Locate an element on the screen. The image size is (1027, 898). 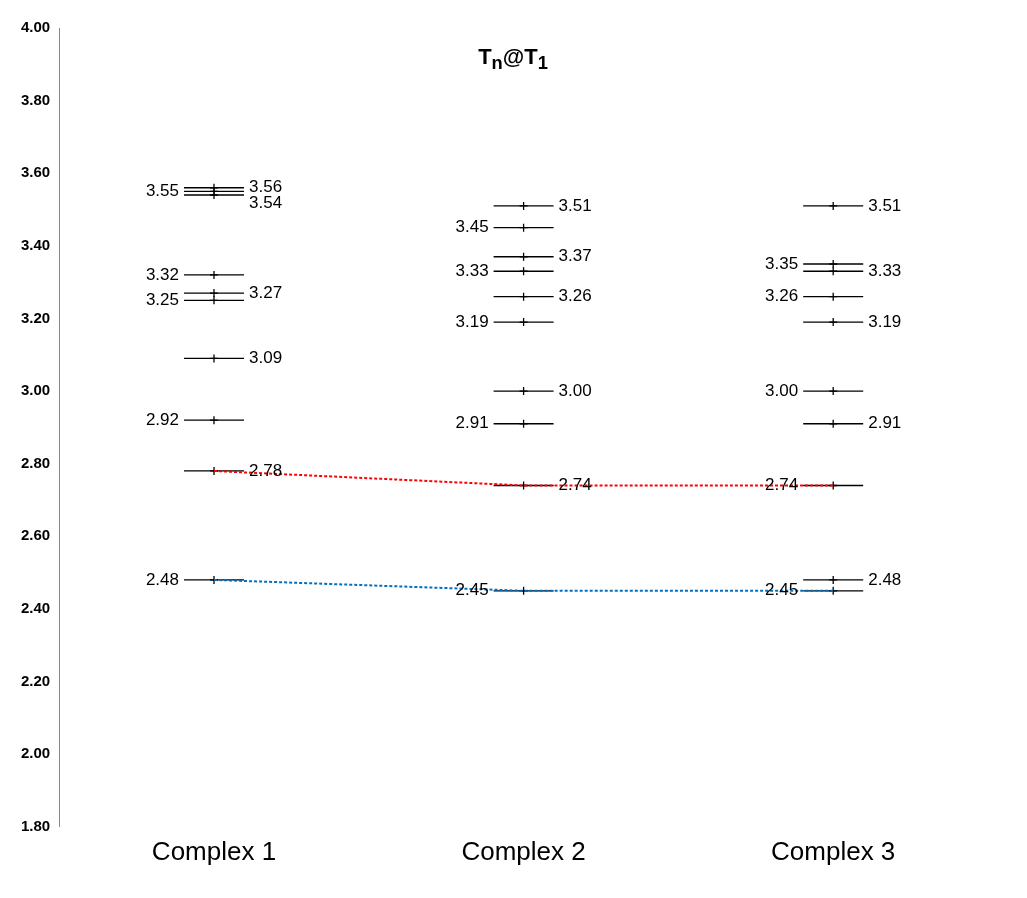
x-tick-label: Complex 1 is located at coordinates (214, 850).